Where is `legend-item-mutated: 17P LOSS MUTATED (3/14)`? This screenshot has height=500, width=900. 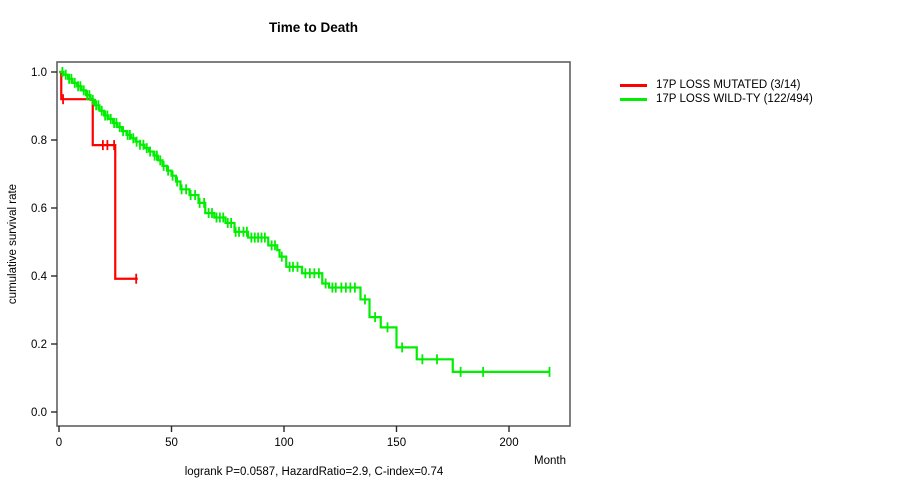
legend-item-mutated: 17P LOSS MUTATED (3/14) is located at coordinates (716, 85).